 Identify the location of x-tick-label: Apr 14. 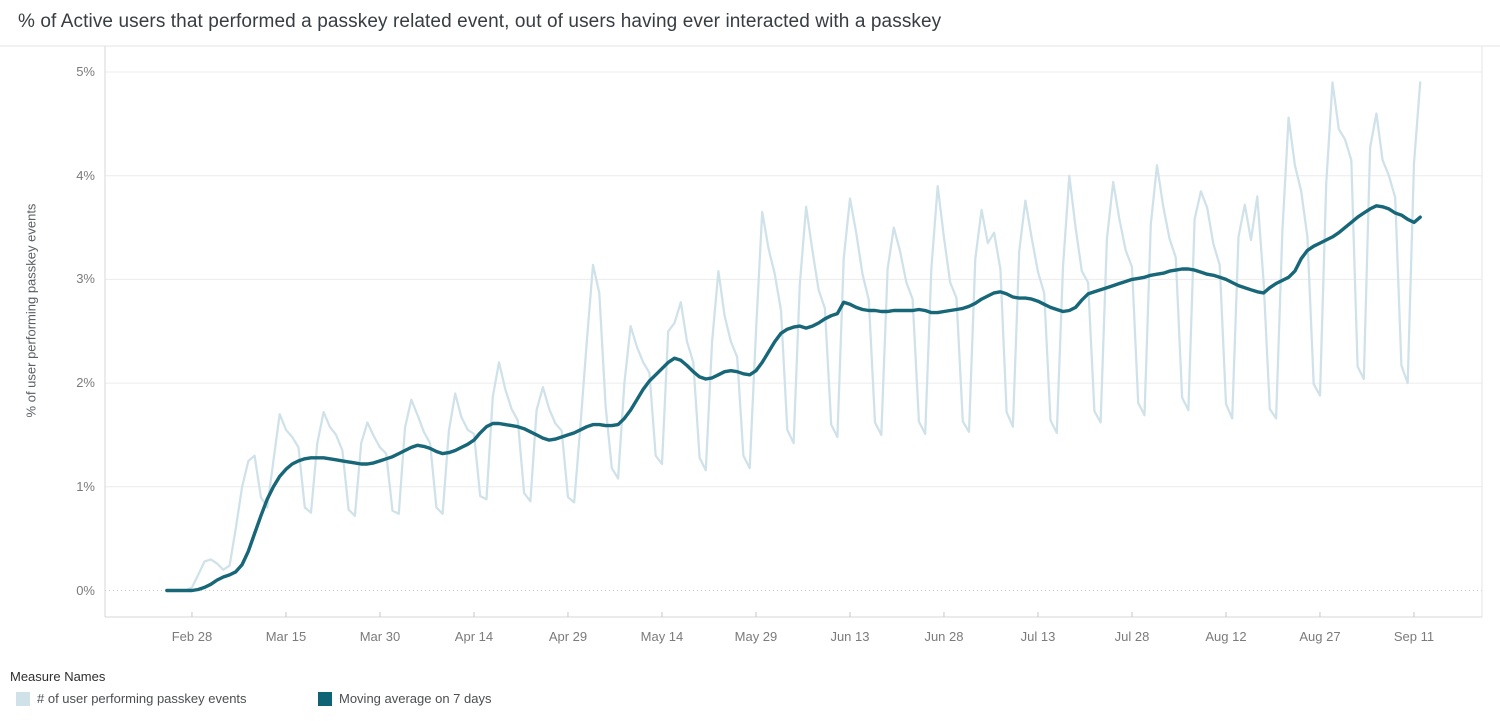
(474, 636).